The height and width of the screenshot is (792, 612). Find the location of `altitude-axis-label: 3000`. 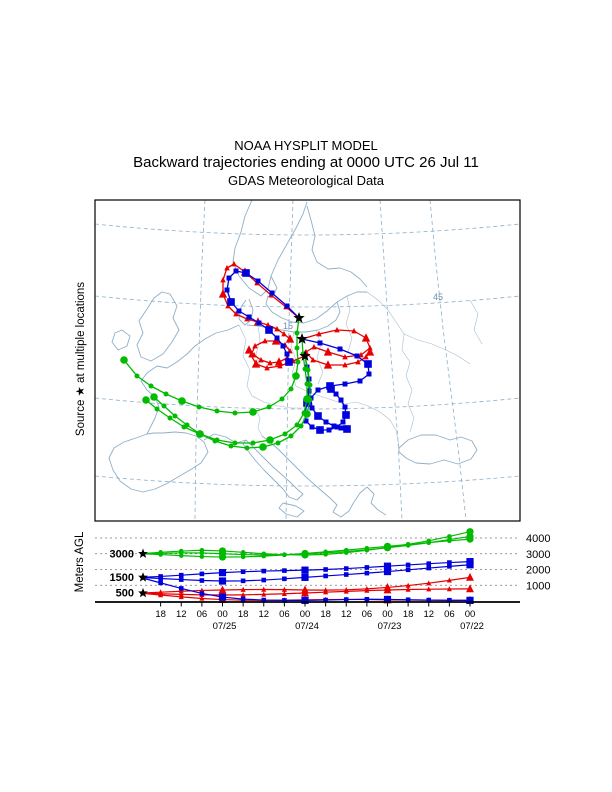

altitude-axis-label: 3000 is located at coordinates (538, 555).